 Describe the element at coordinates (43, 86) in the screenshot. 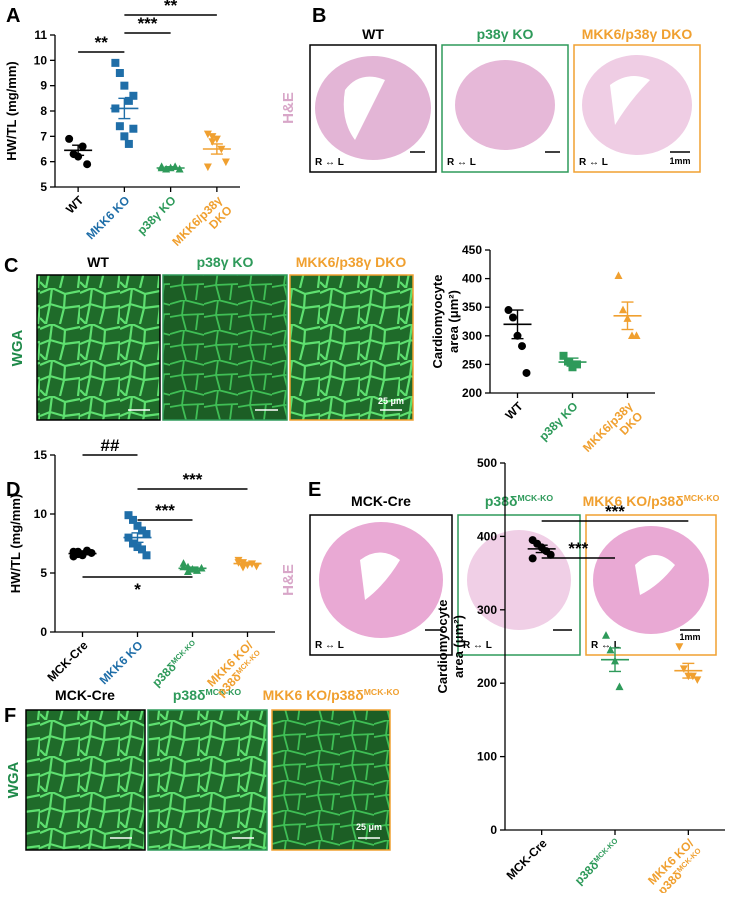

I see `y-tick-label: 9` at that location.